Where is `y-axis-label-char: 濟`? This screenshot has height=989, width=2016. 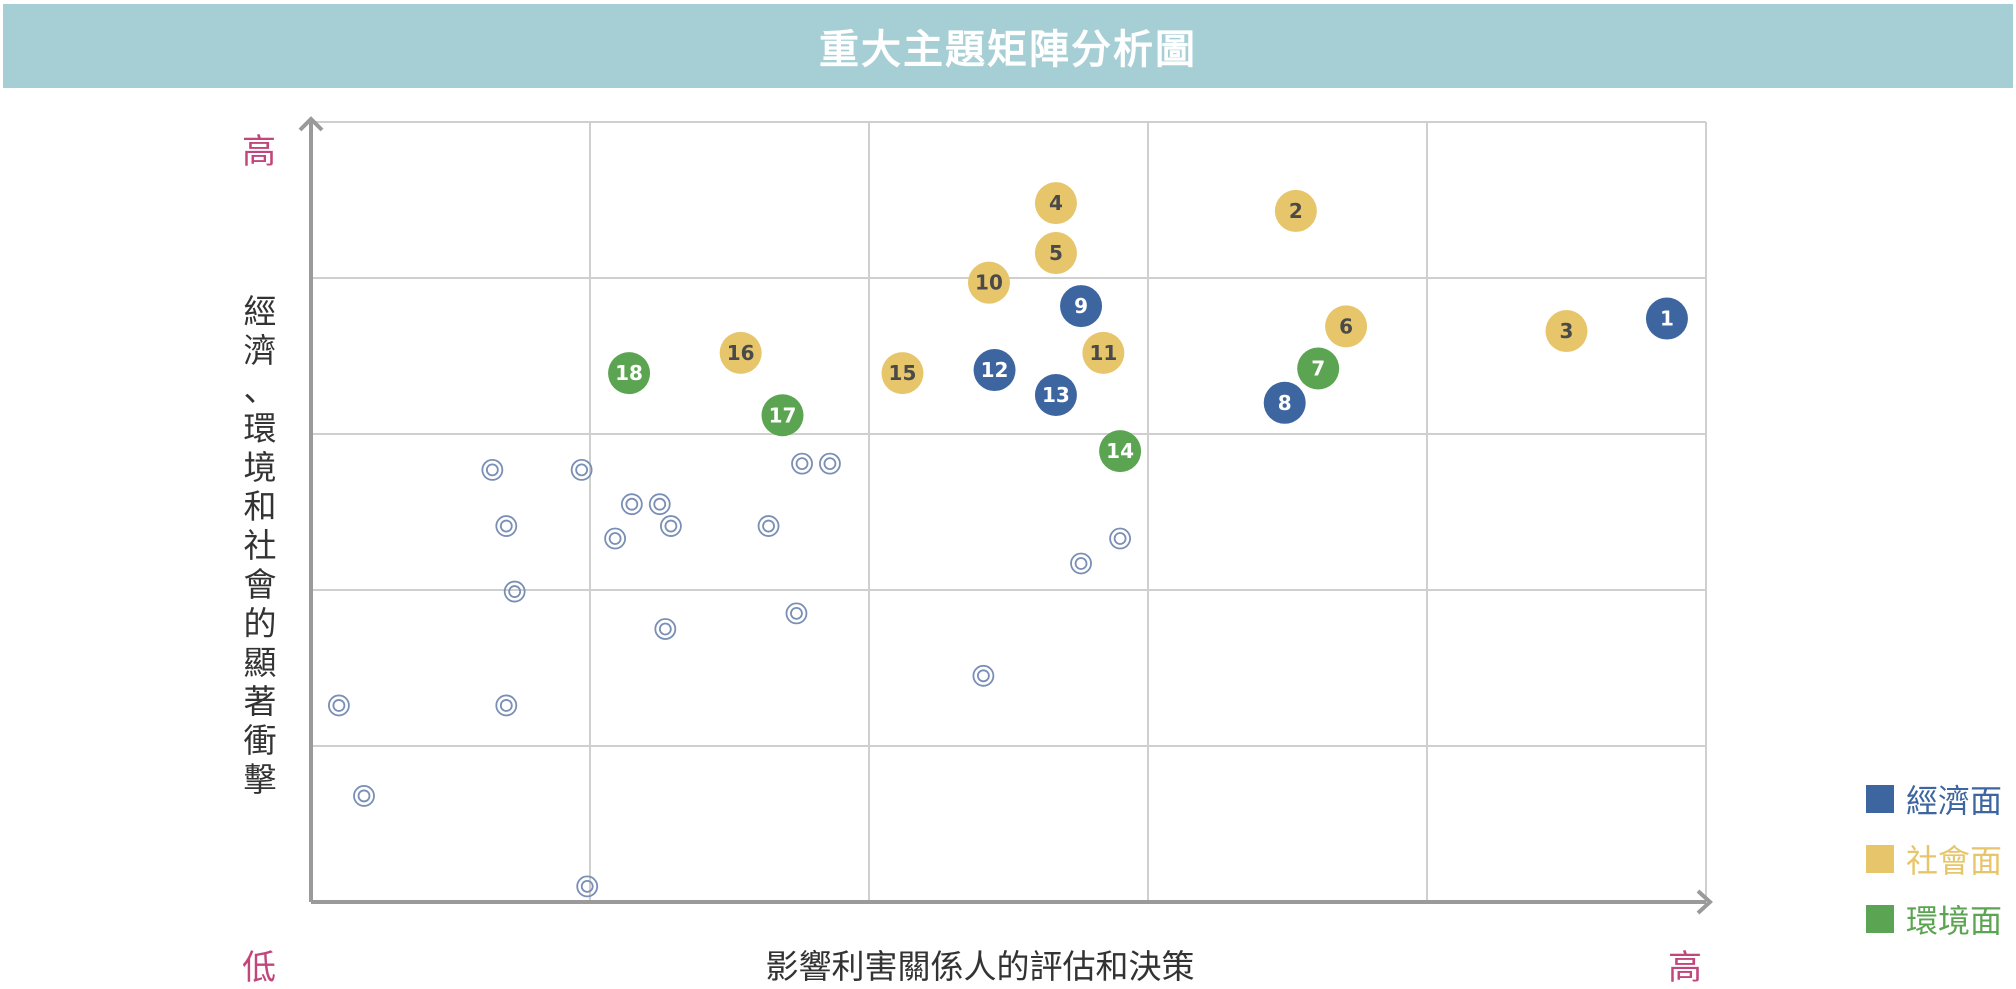 y-axis-label-char: 濟 is located at coordinates (260, 350).